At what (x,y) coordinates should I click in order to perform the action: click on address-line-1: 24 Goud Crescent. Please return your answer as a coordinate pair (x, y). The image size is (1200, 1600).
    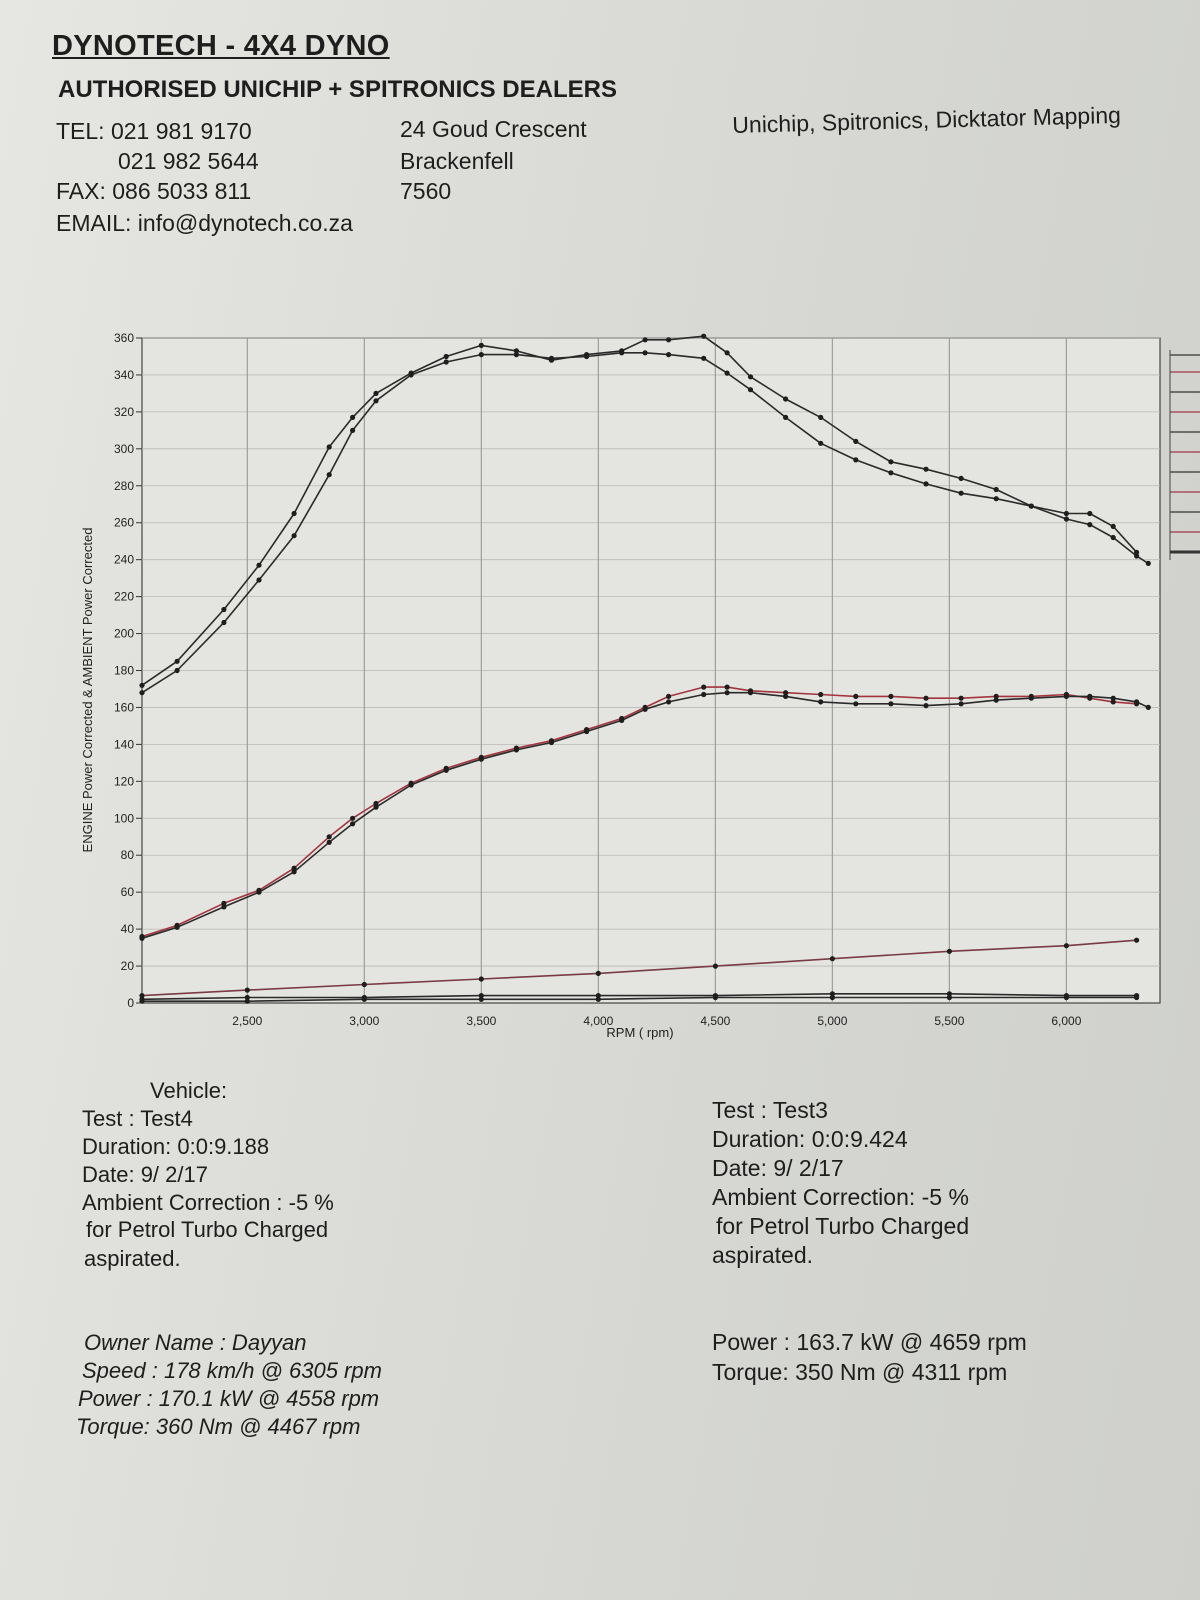
    Looking at the image, I should click on (493, 129).